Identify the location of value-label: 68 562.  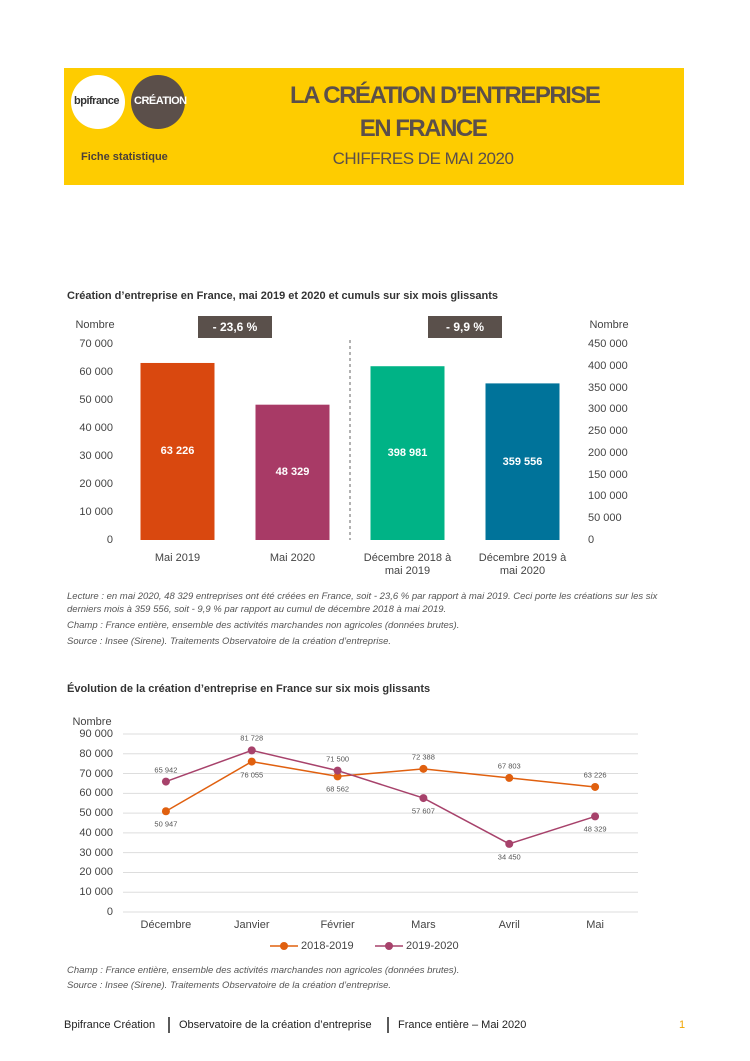
(338, 789).